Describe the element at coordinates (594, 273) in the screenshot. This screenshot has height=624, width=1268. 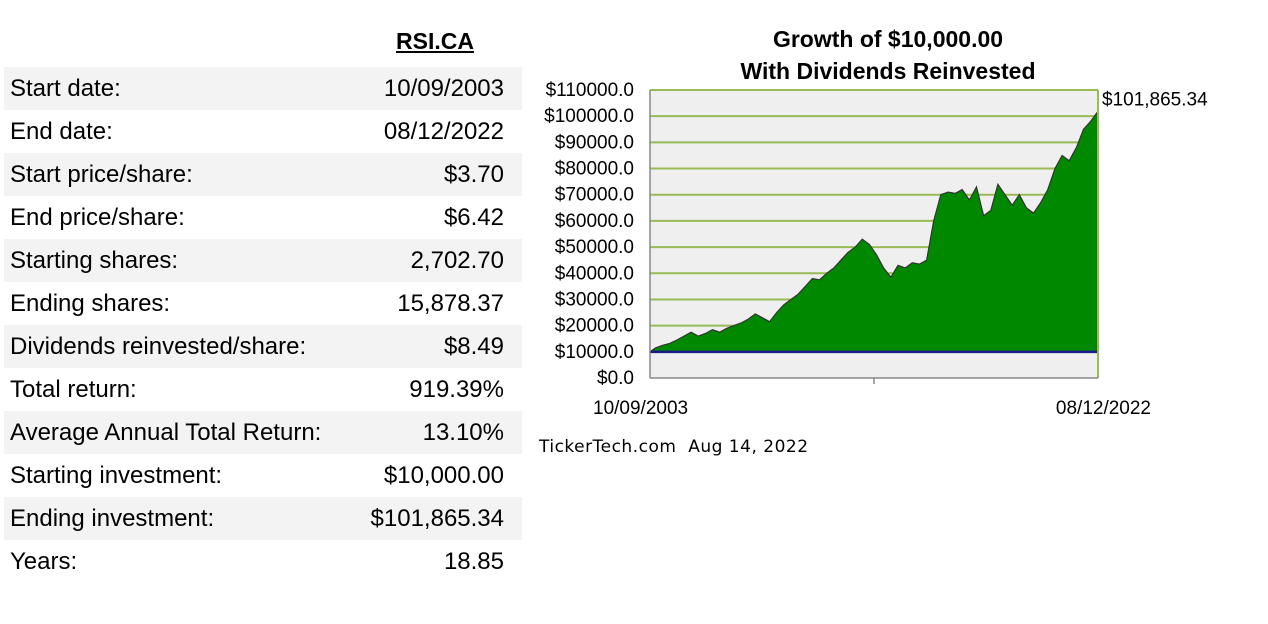
I see `y-tick-label: $40000.0` at that location.